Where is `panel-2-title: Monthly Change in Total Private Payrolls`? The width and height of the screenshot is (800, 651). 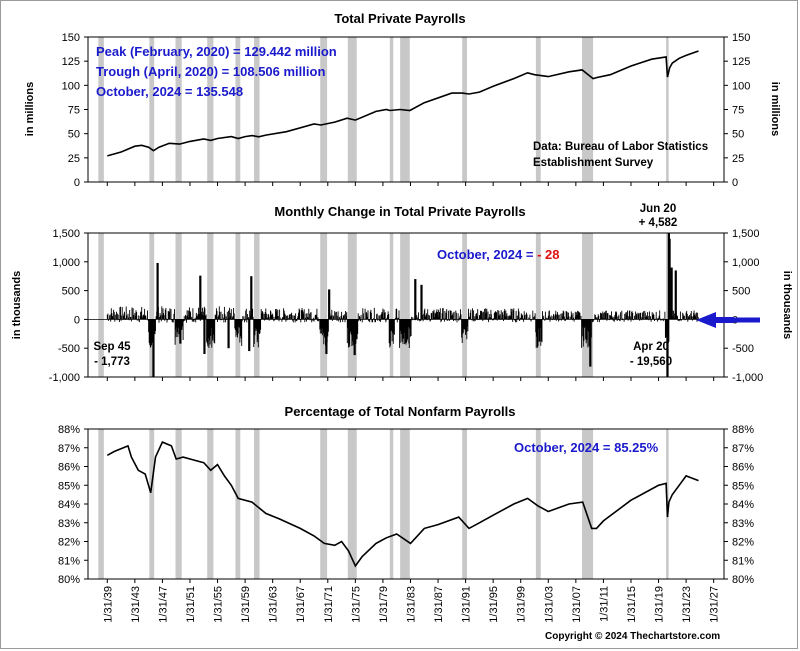 panel-2-title: Monthly Change in Total Private Payrolls is located at coordinates (399, 211).